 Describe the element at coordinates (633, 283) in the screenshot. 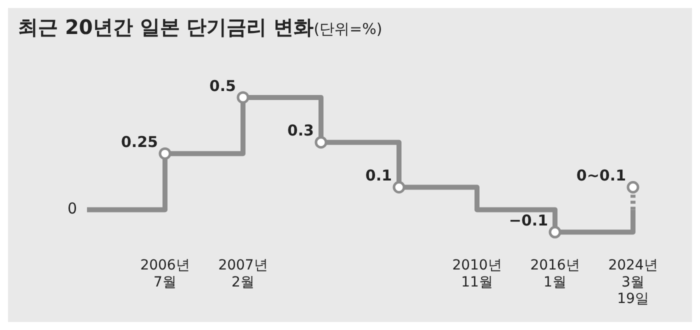

I see `x-tick-label: 2024년 3월 19일` at that location.